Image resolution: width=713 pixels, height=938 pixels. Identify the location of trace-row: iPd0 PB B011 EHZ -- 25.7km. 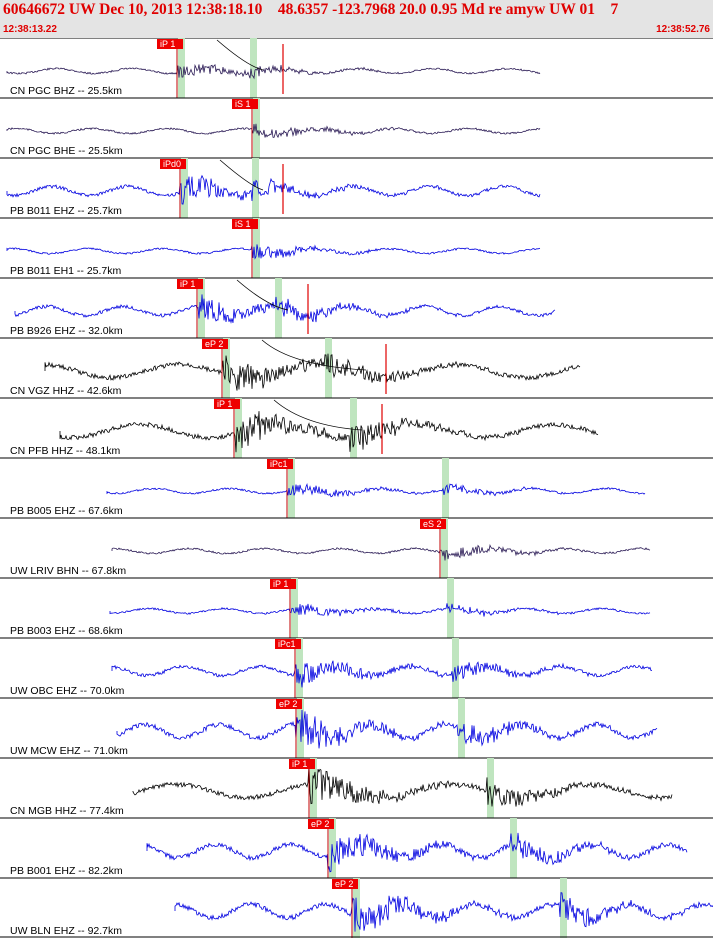
(356, 187).